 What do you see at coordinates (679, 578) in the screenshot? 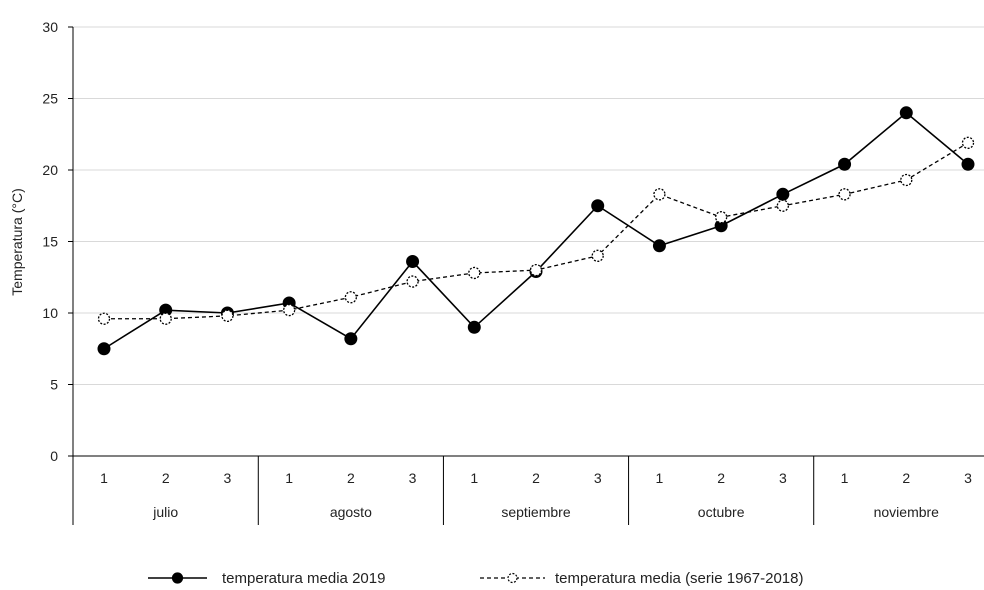
I see `legend-label: temperatura media (serie 1967-2018)` at bounding box center [679, 578].